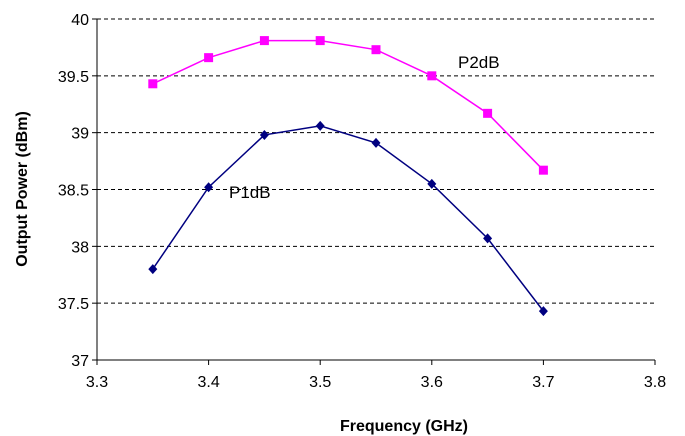  What do you see at coordinates (97, 382) in the screenshot?
I see `x-tick-label: 3.3` at bounding box center [97, 382].